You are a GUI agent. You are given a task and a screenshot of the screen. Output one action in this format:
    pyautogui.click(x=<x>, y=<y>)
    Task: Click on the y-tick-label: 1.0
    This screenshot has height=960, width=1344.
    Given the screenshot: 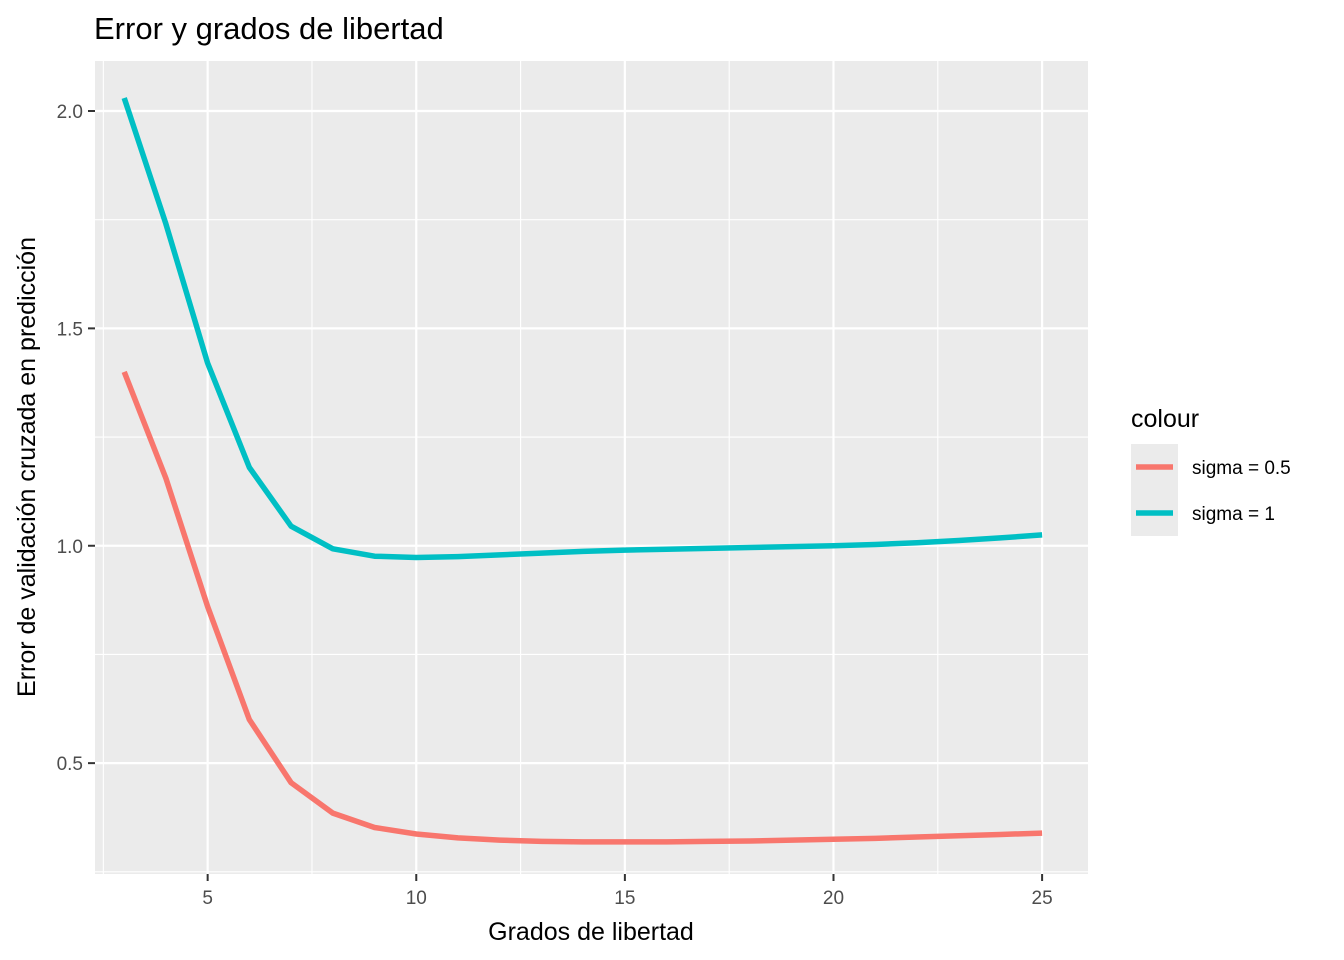 What is the action you would take?
    pyautogui.click(x=70, y=547)
    